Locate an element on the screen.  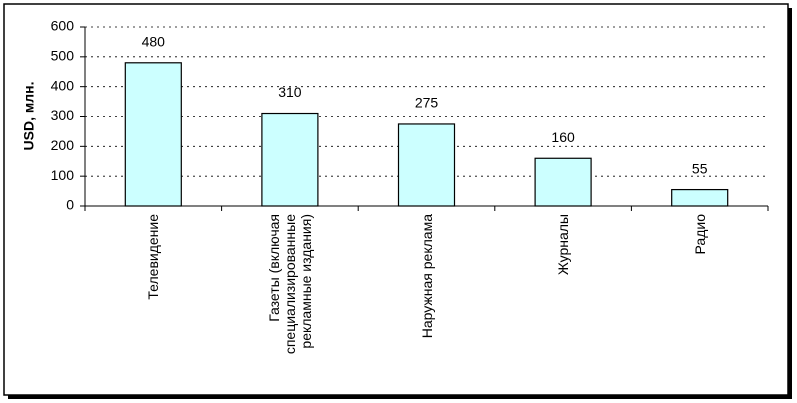
data-label: 275 is located at coordinates (427, 103).